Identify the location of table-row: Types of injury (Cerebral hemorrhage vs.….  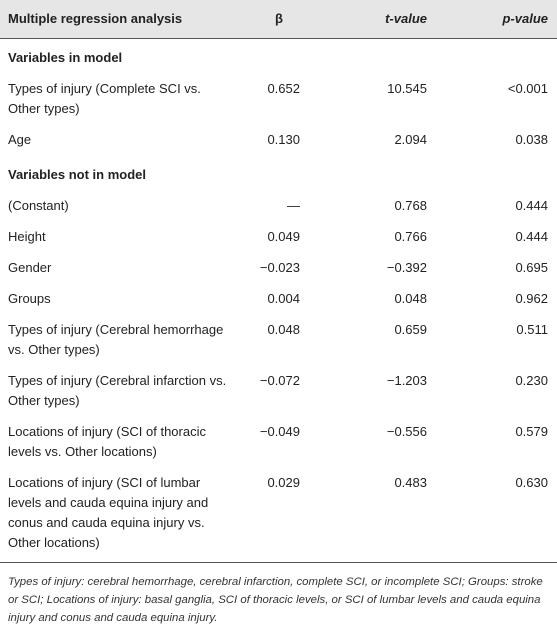
(278, 339).